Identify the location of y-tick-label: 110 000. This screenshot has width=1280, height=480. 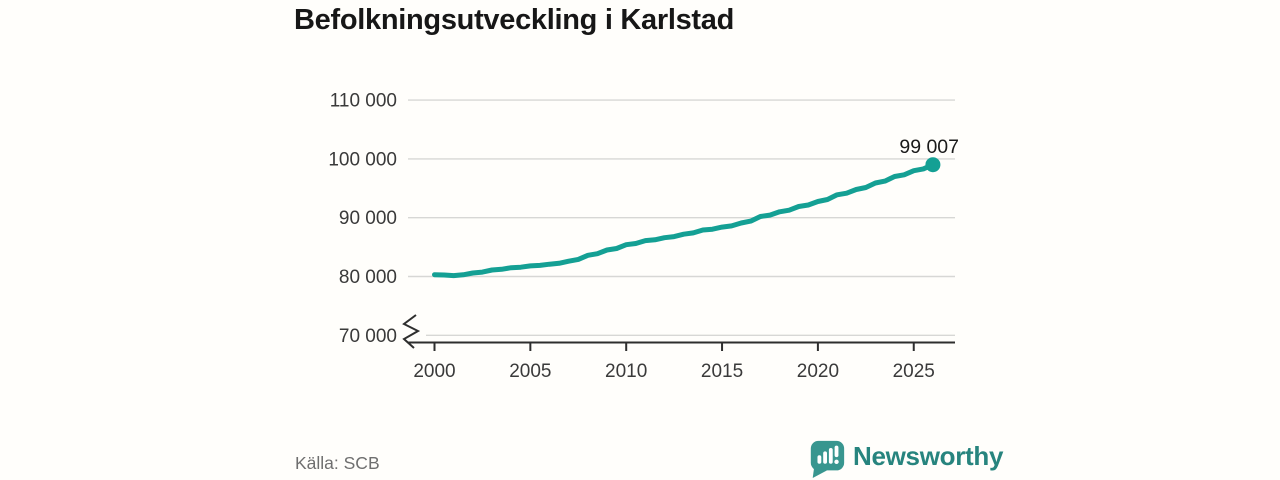
(363, 101).